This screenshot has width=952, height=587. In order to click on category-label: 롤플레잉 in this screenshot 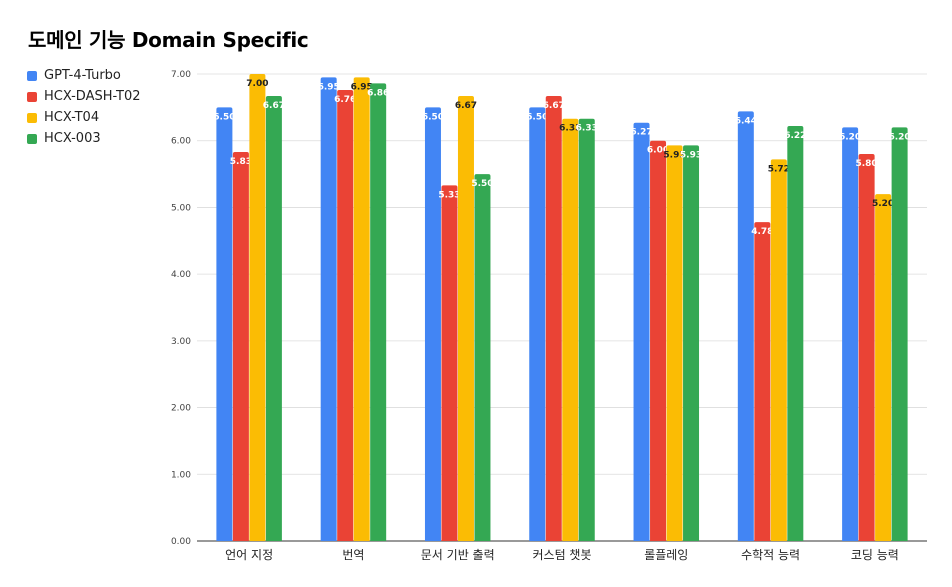, I will do `click(666, 555)`.